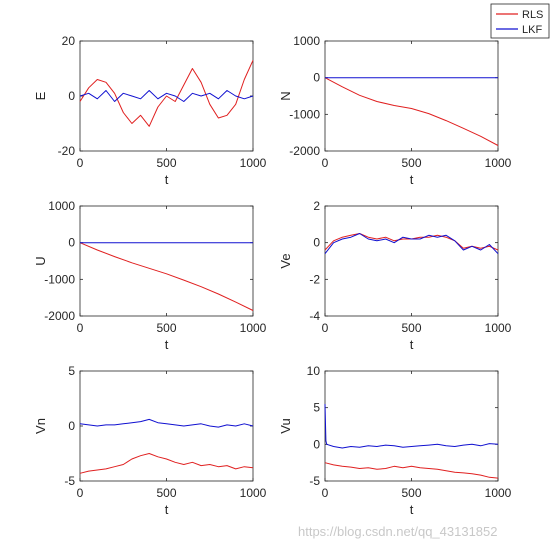  What do you see at coordinates (316, 206) in the screenshot?
I see `y-tick-label: 2` at bounding box center [316, 206].